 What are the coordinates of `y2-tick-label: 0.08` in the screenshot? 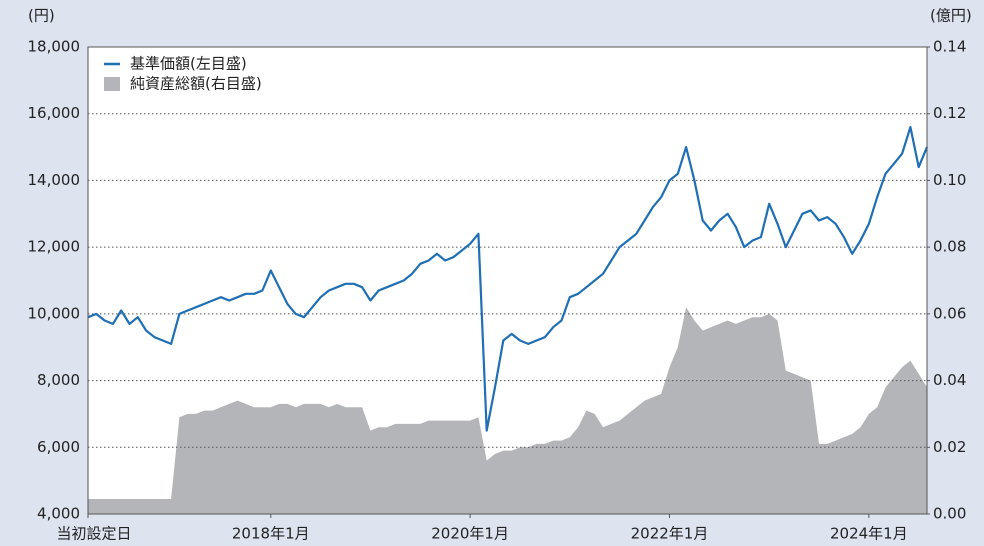 It's located at (949, 247).